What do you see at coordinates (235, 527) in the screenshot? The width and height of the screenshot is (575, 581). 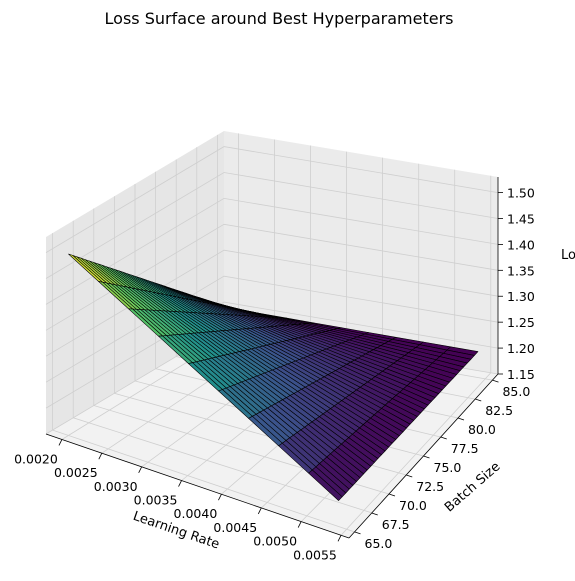 I see `x-tick-label: 0.0045` at bounding box center [235, 527].